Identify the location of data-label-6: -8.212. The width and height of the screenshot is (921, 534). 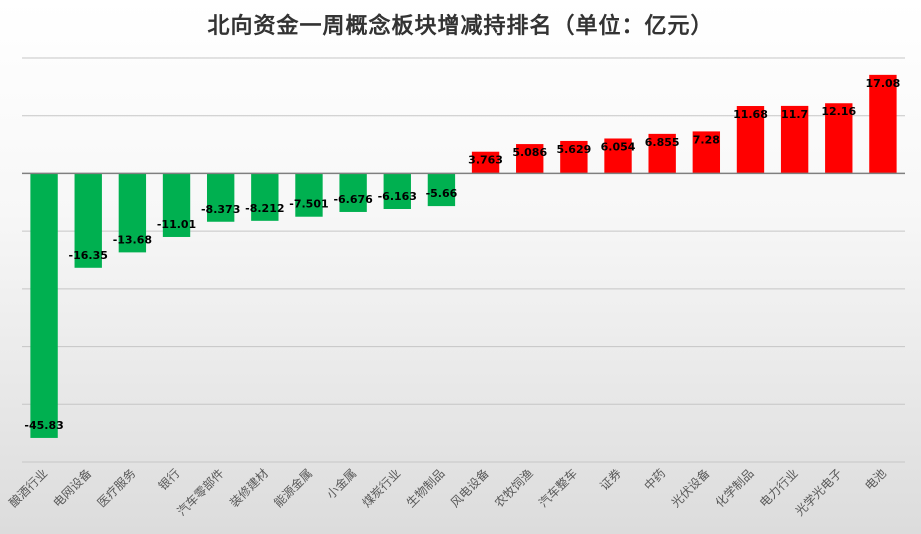
(264, 208).